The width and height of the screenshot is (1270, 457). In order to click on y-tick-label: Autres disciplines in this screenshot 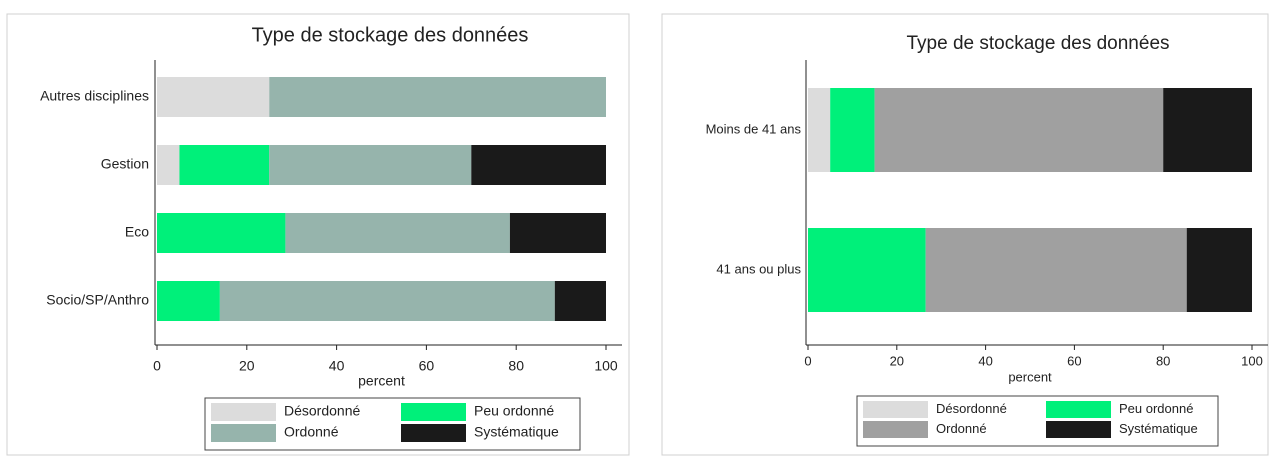, I will do `click(94, 96)`.